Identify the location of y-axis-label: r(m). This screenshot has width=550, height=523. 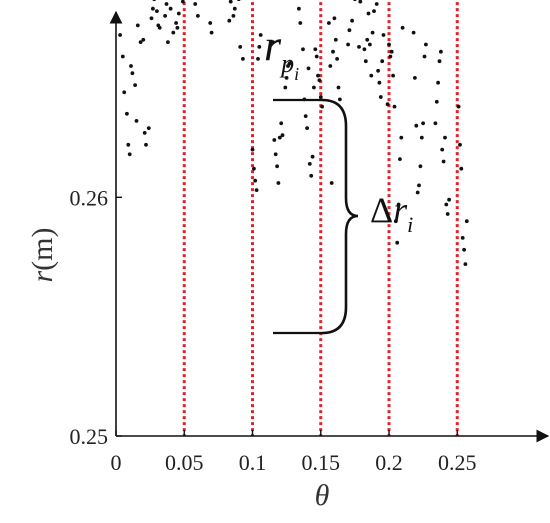
(42, 254).